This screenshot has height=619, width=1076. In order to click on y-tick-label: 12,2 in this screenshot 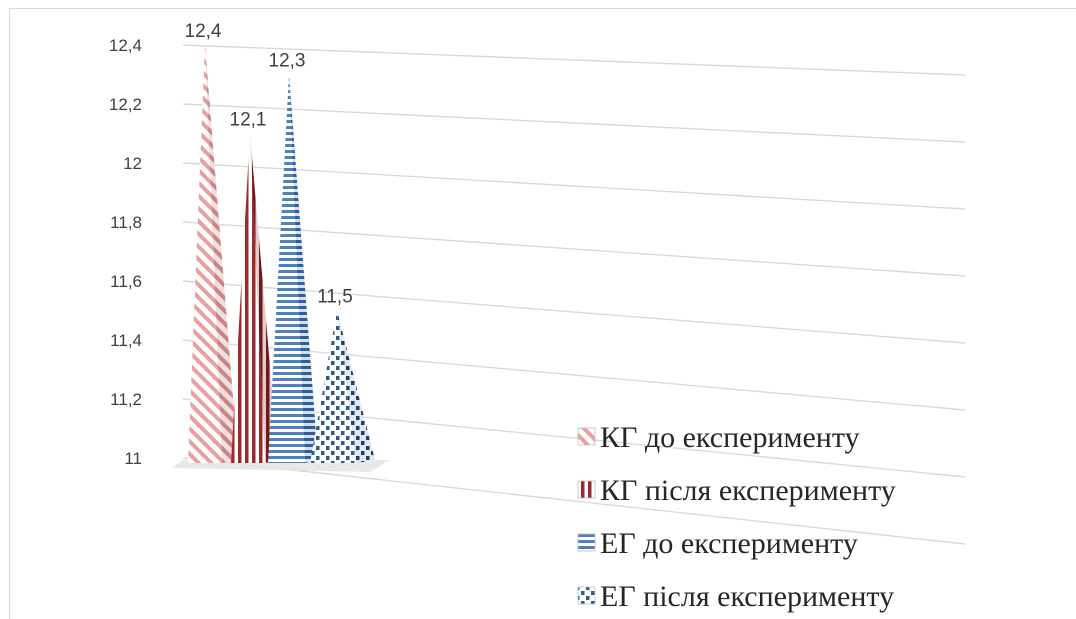, I will do `click(125, 104)`.